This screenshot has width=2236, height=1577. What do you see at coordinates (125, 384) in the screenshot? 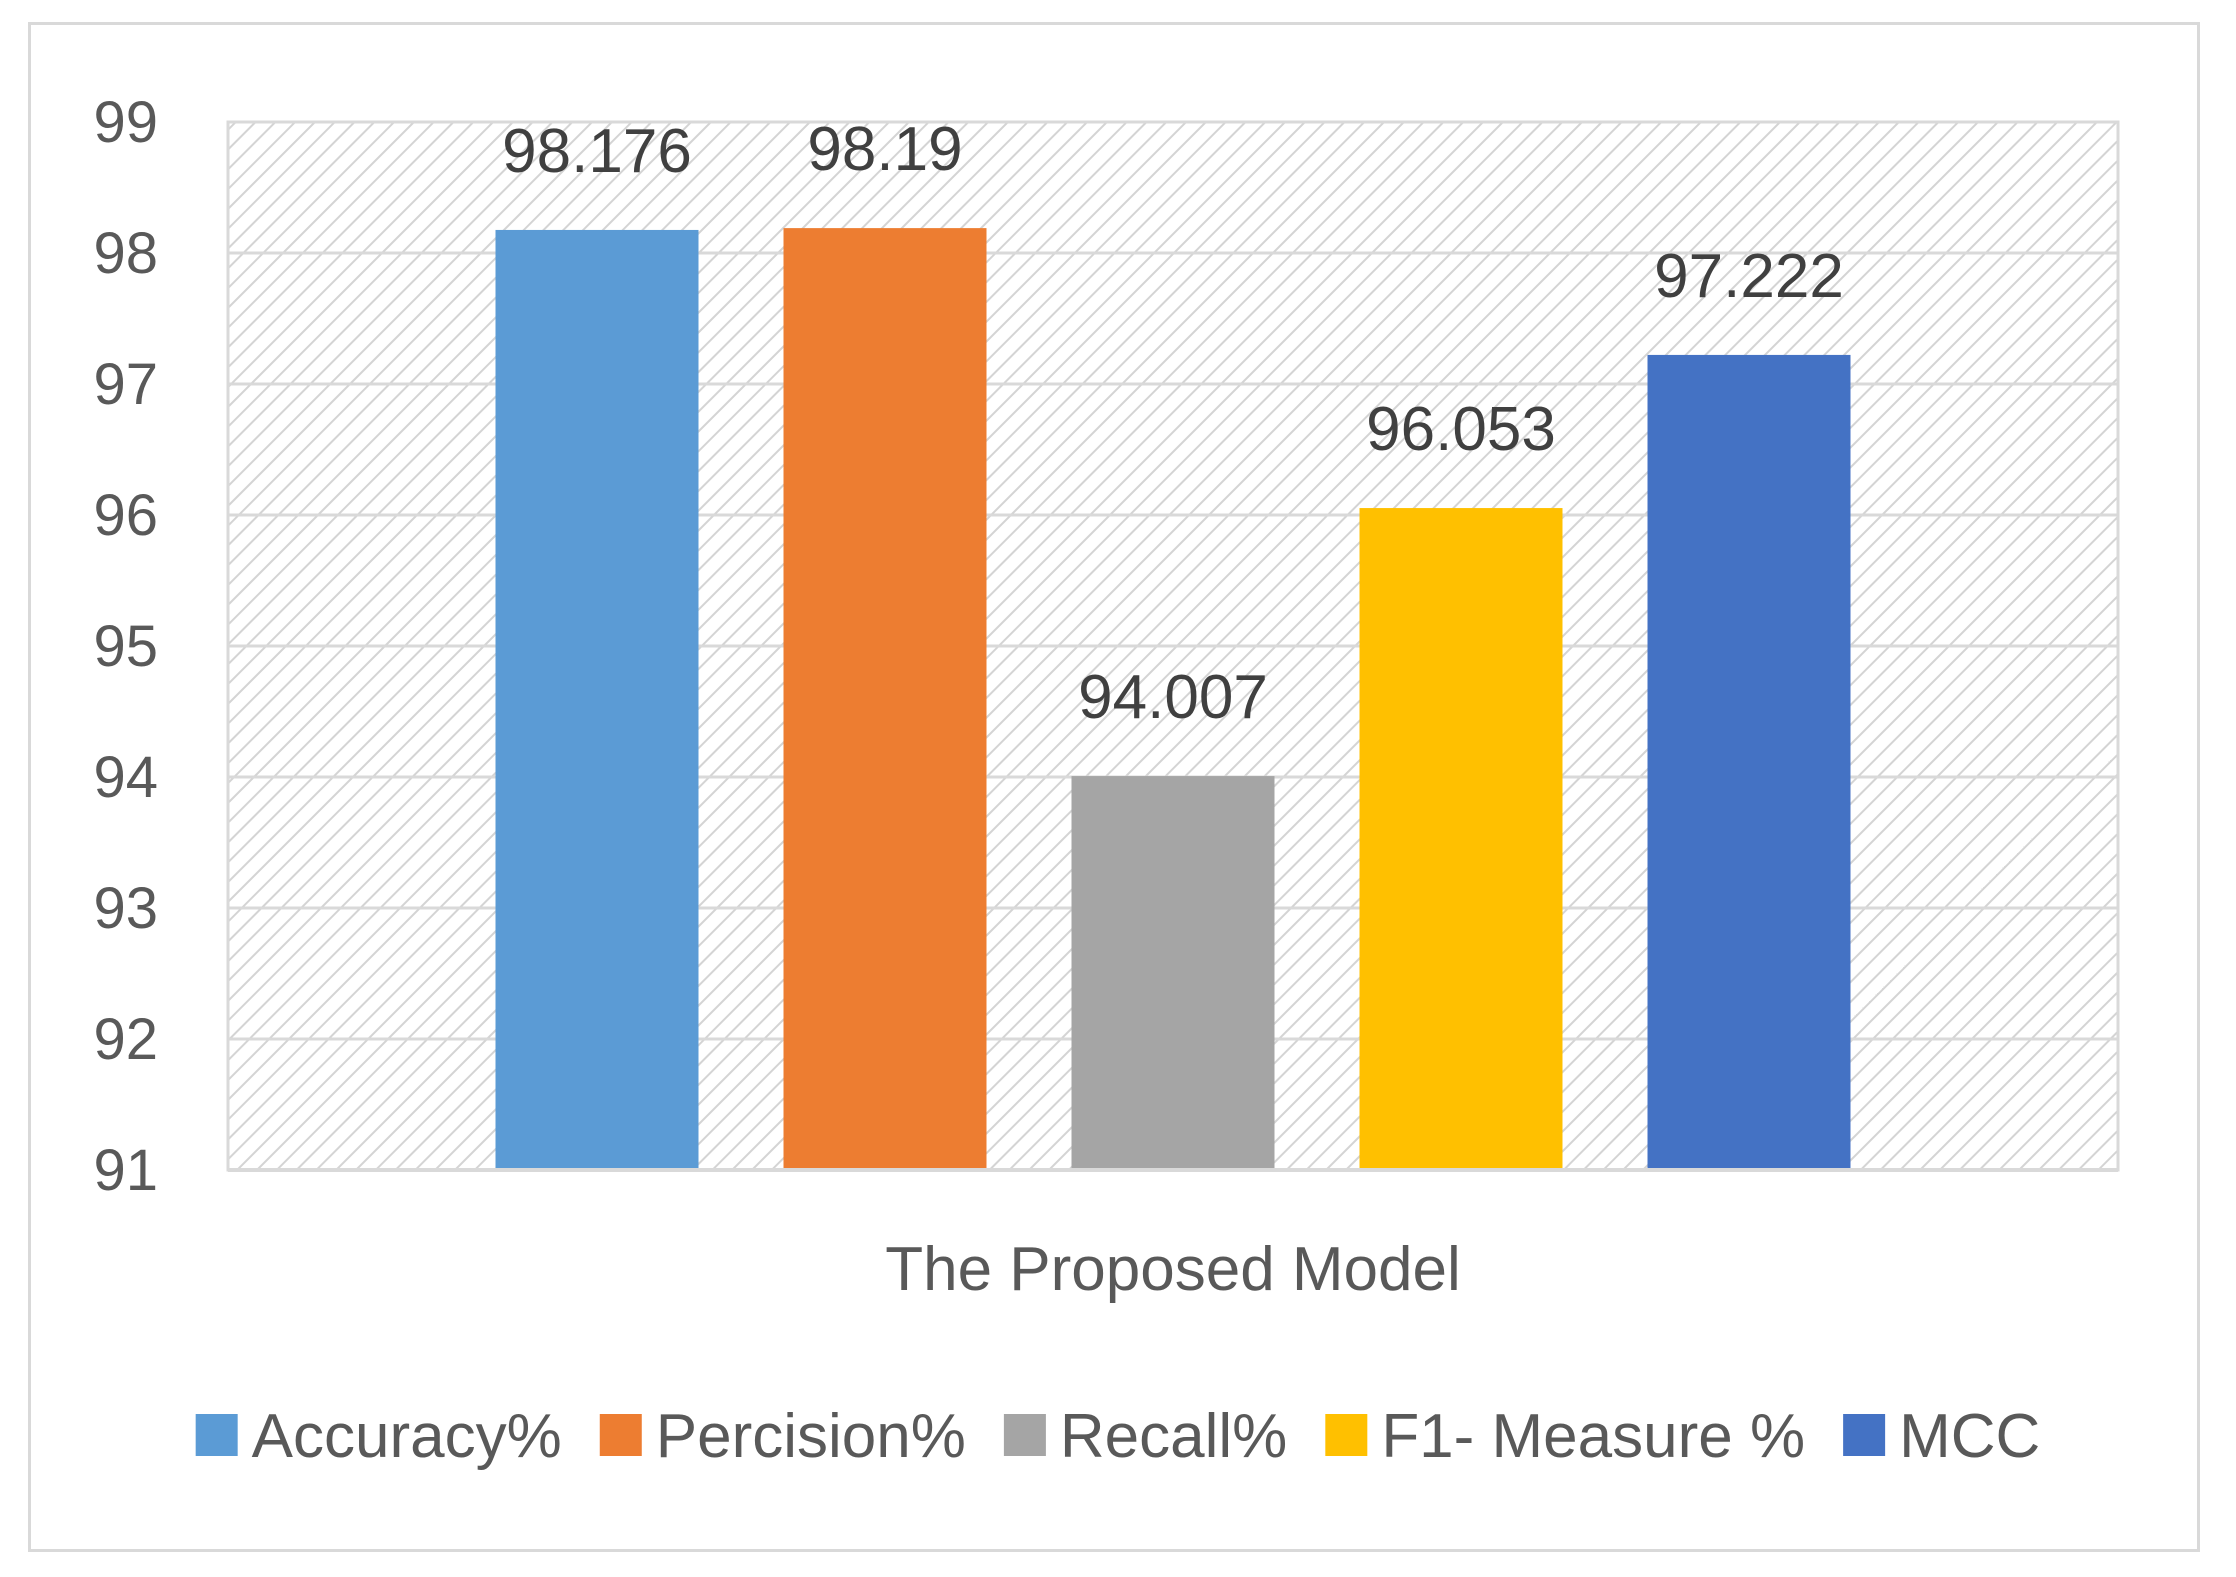
I see `y-tick-label: 97` at bounding box center [125, 384].